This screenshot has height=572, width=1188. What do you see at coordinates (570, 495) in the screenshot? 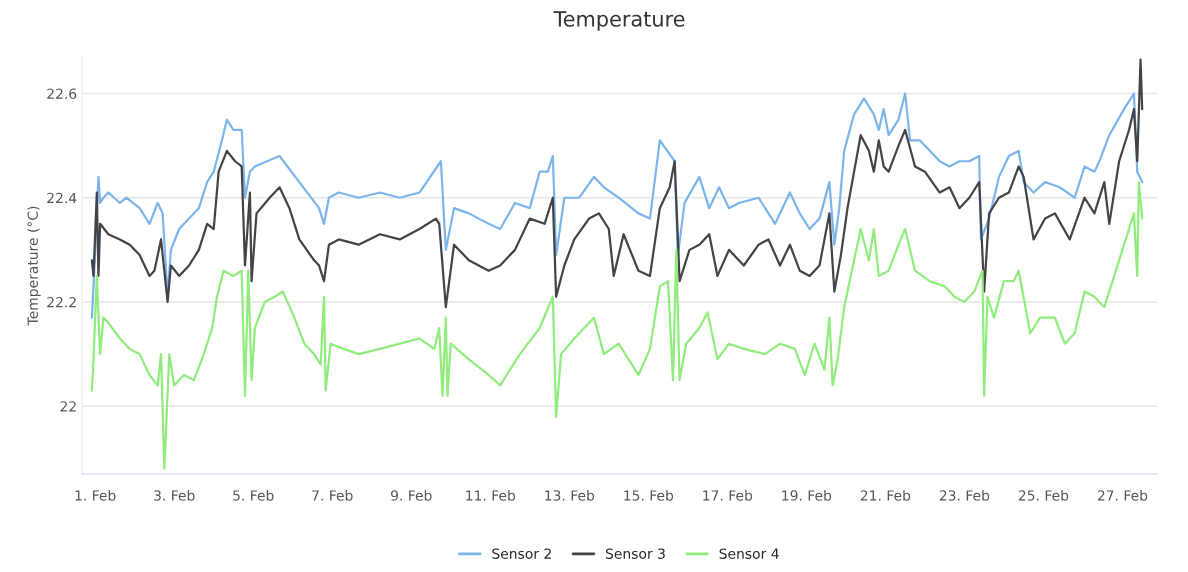
I see `x-tick-label: 13. Feb` at bounding box center [570, 495].